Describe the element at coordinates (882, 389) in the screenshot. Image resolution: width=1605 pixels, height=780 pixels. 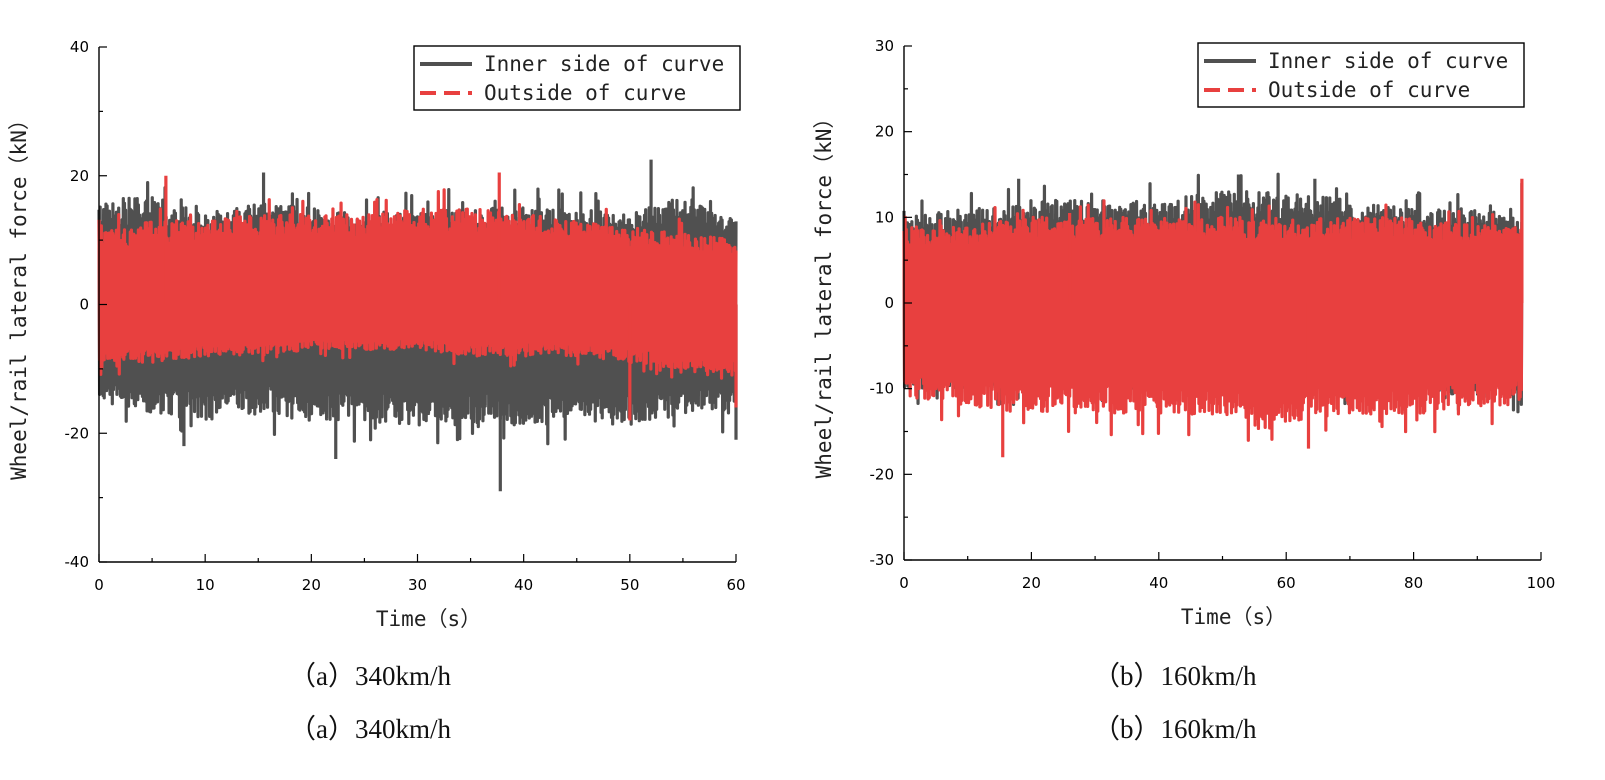
I see `y-tick-label: -10` at that location.